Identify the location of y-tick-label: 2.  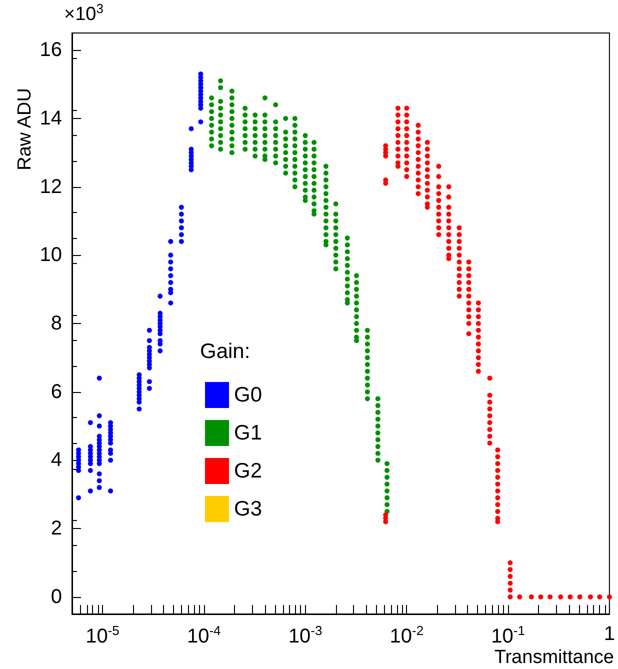
(56, 529).